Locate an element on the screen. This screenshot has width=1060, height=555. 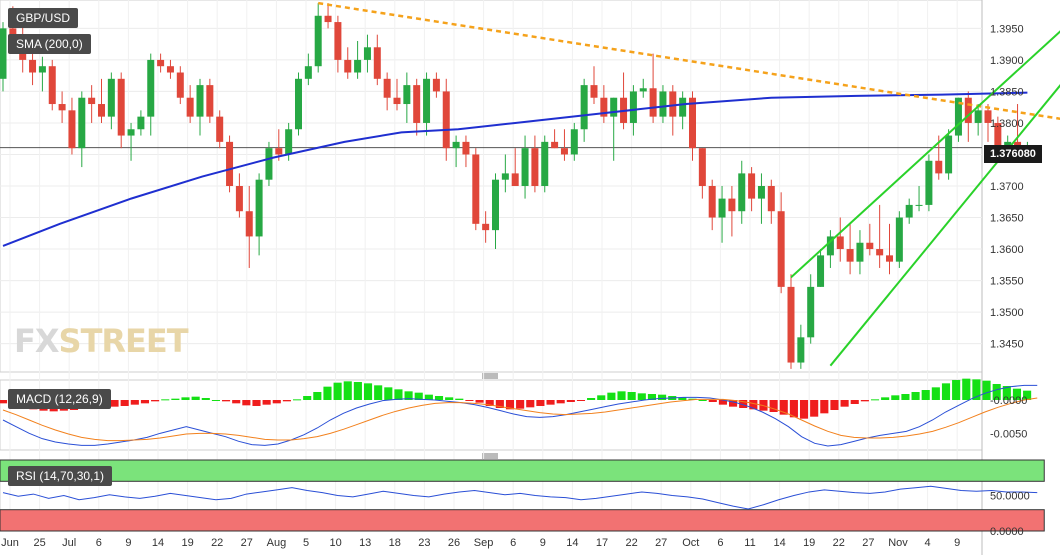
x-tick-label: 9 is located at coordinates (957, 543).